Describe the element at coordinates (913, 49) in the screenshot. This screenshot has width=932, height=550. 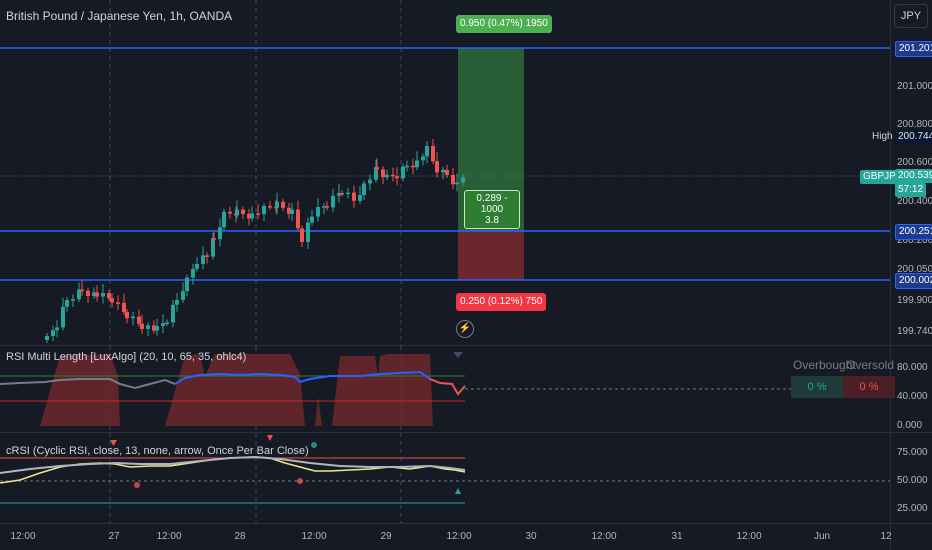
I see `target-price-tag: 201.201` at that location.